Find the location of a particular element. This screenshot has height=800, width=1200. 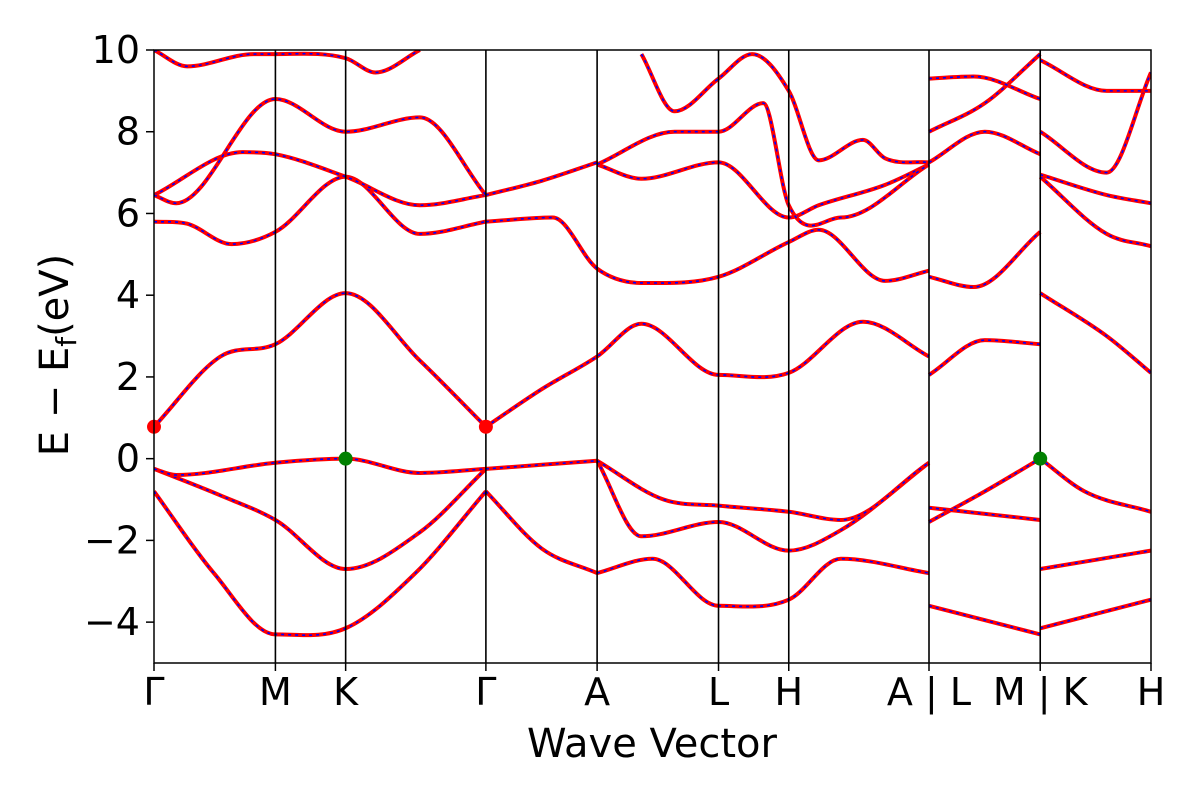

x-tick-label-9: H is located at coordinates (1151, 692).